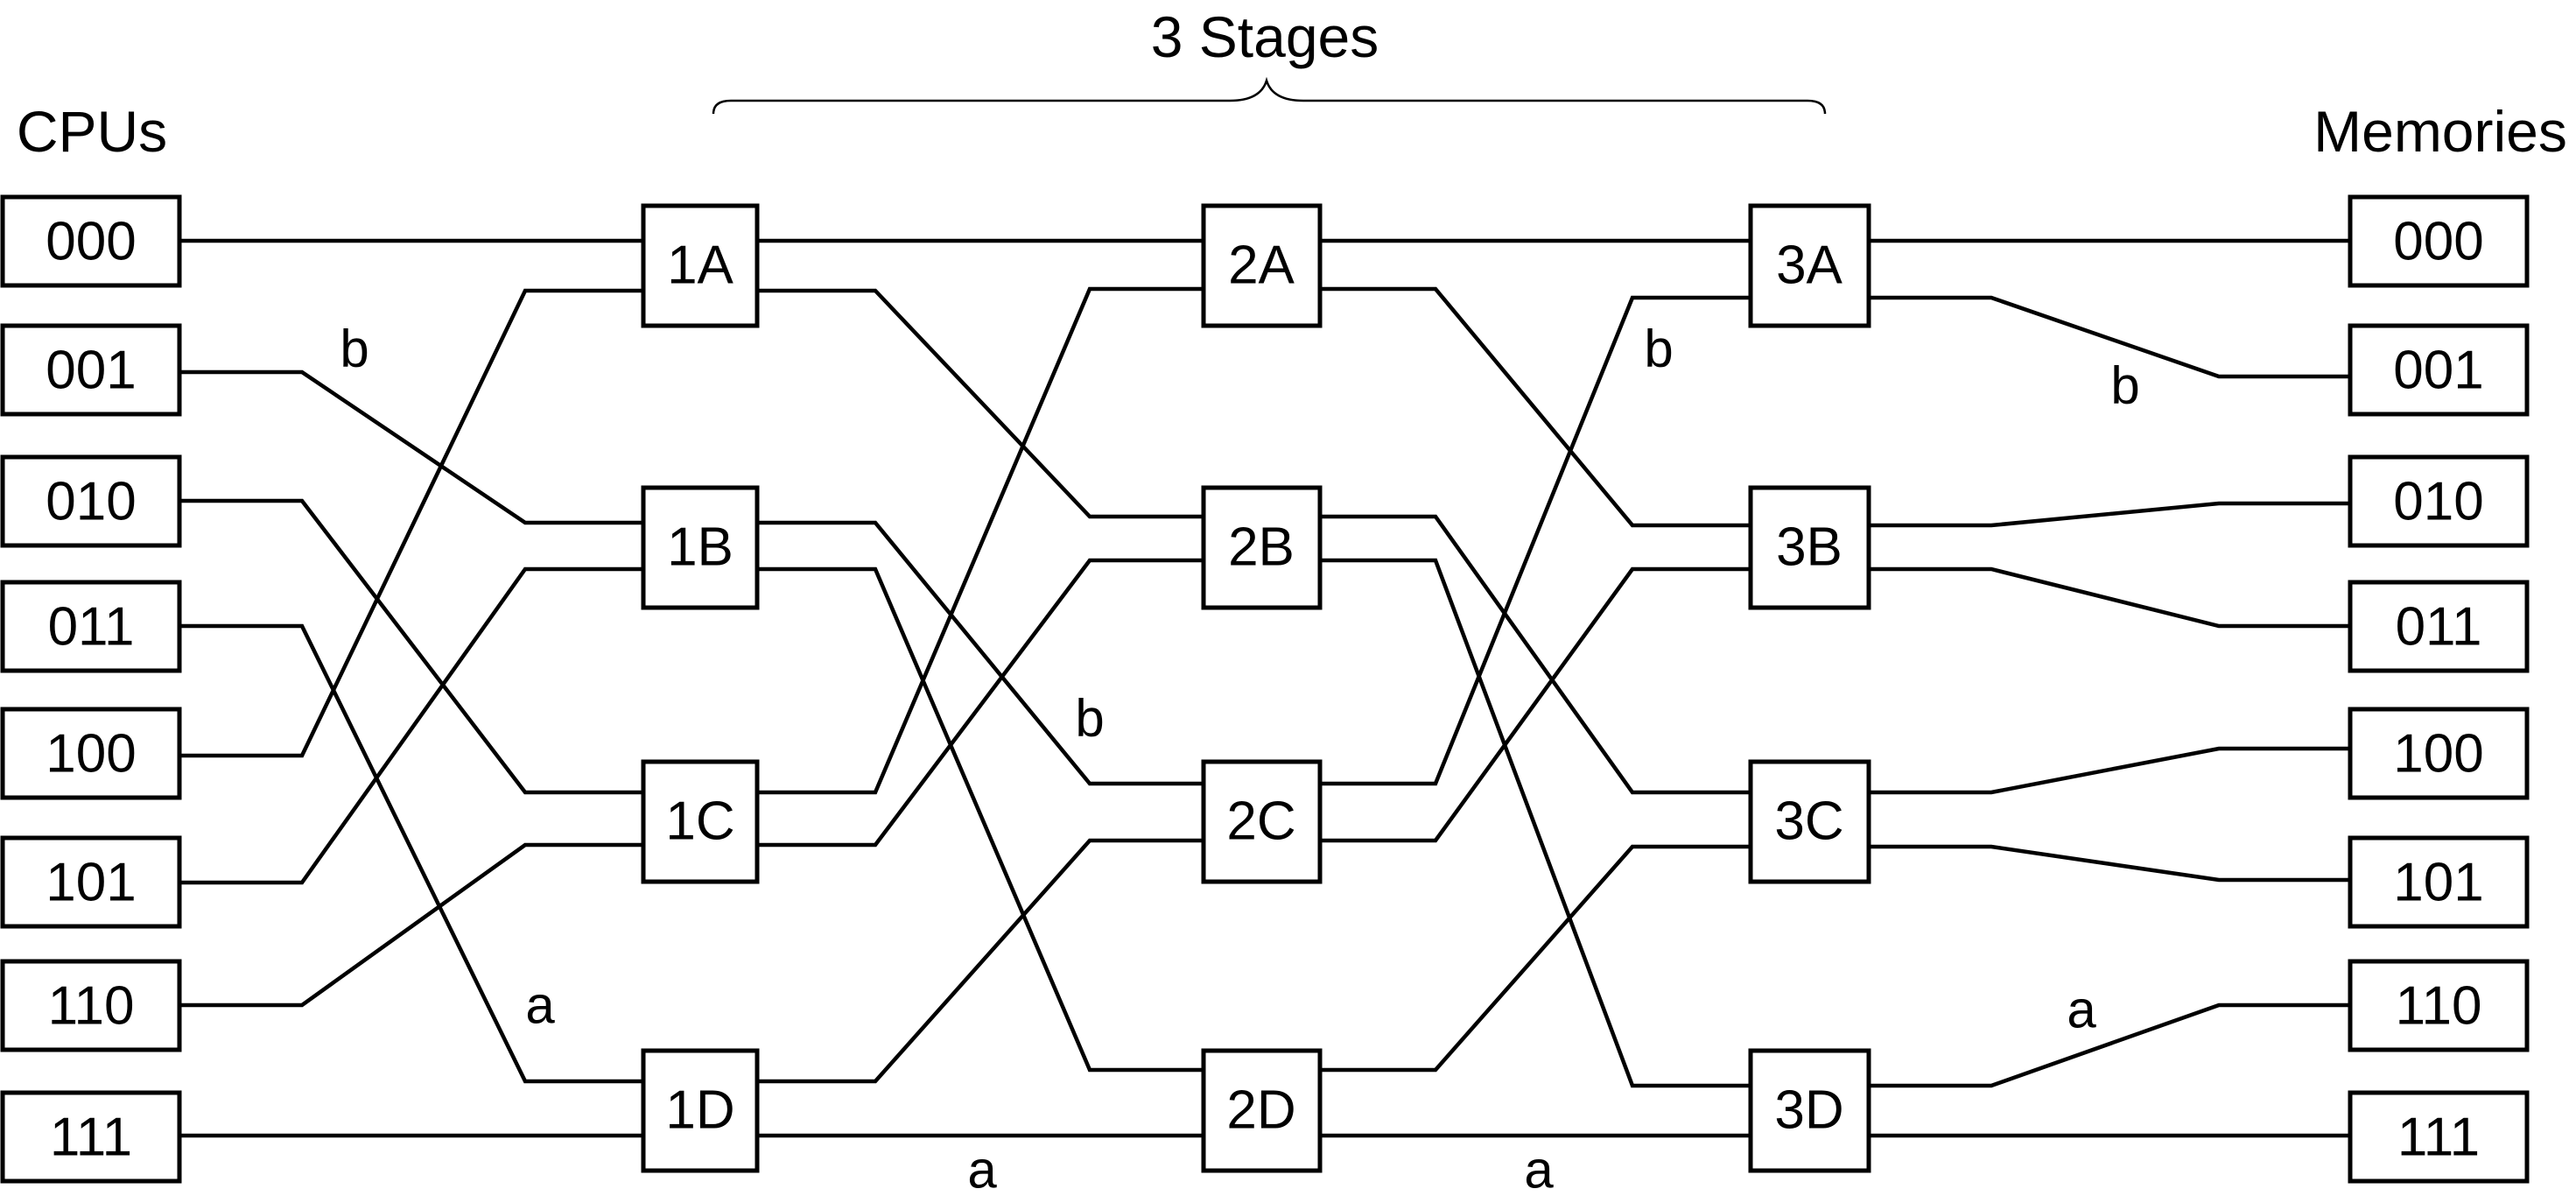 The width and height of the screenshot is (2576, 1203). I want to click on switch-2D: 2D, so click(1262, 1110).